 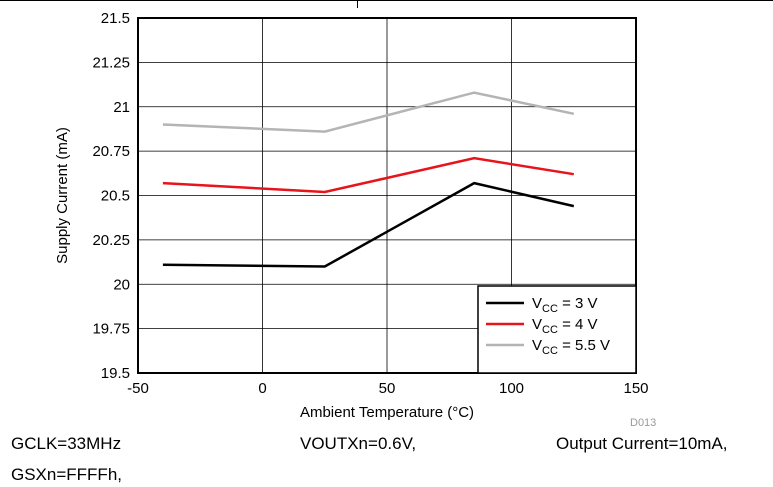 What do you see at coordinates (635, 388) in the screenshot?
I see `x-tick-label-4: 150` at bounding box center [635, 388].